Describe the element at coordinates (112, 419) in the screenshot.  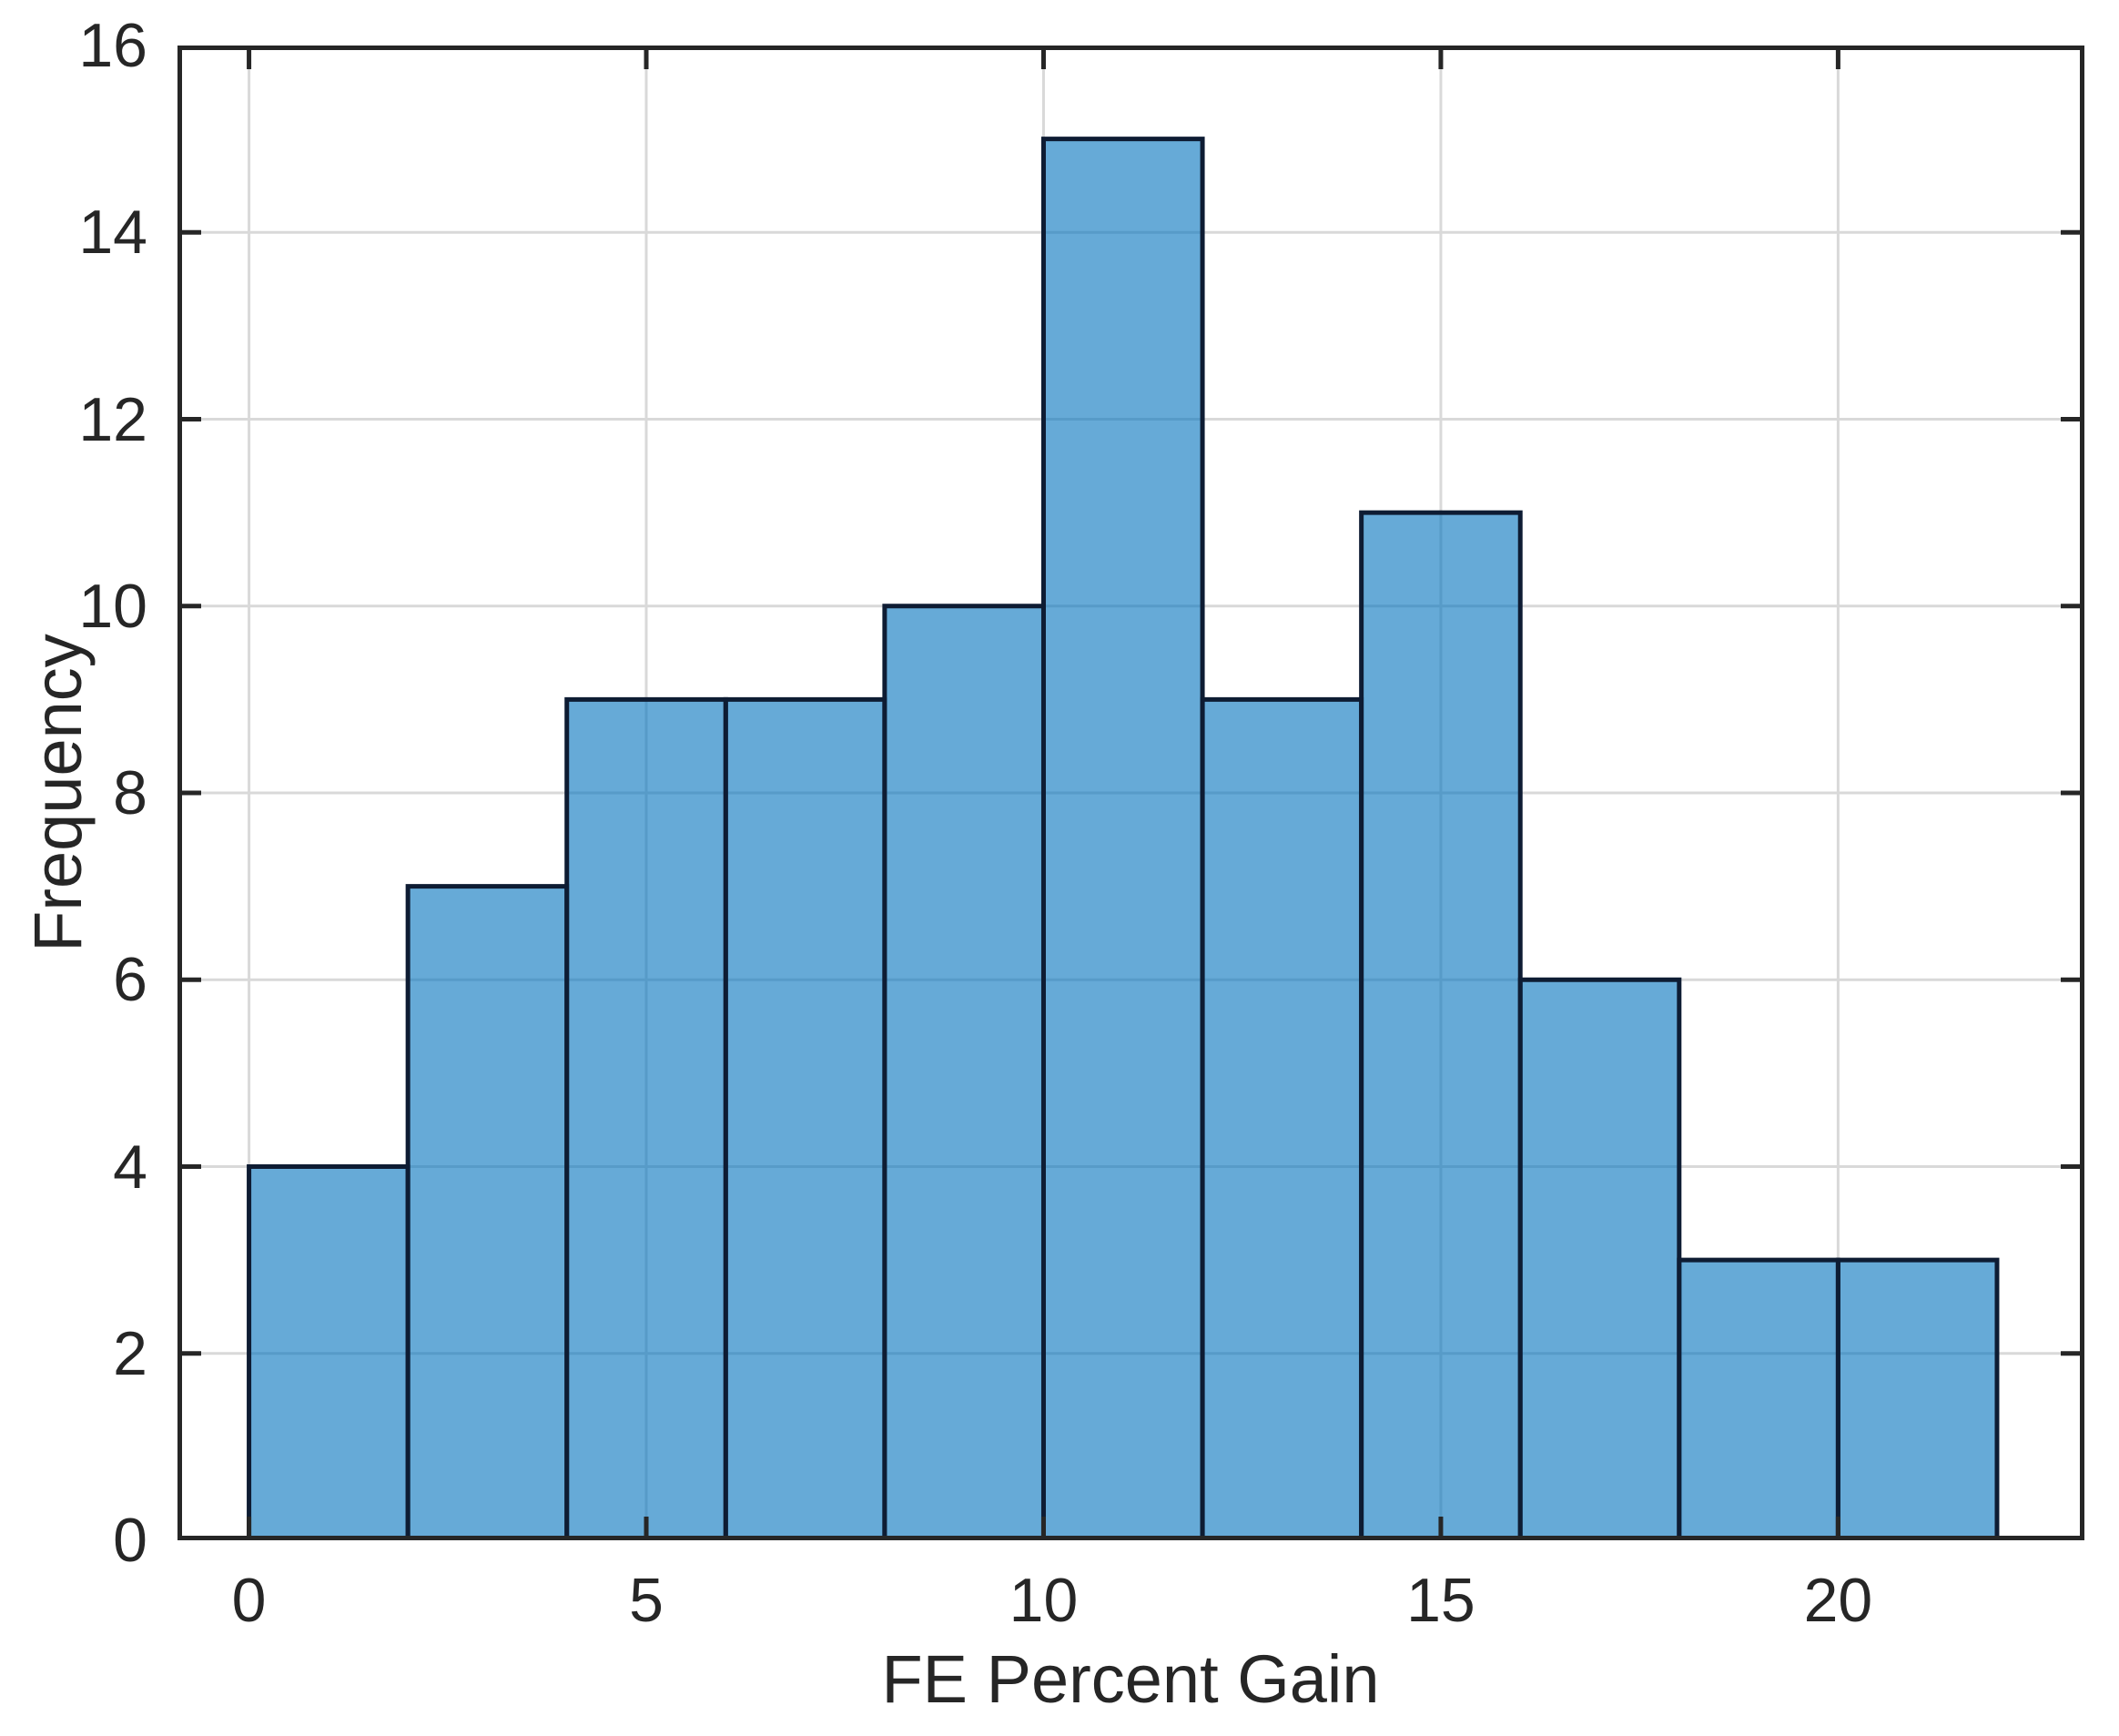
I see `y-tick-label: 12` at that location.